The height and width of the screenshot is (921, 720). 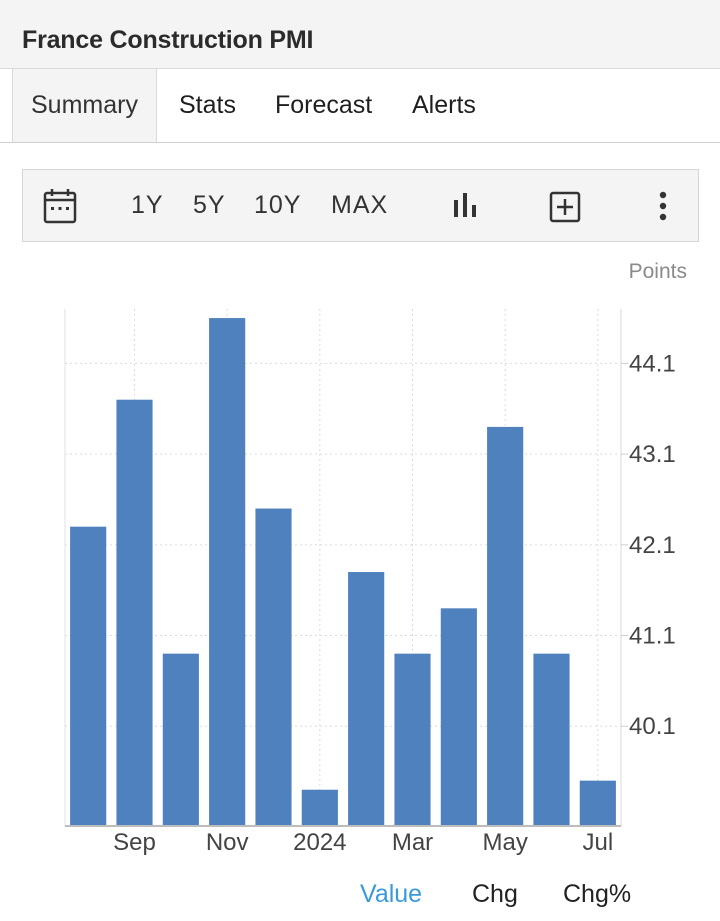 What do you see at coordinates (495, 894) in the screenshot?
I see `chg-tab: Chg` at bounding box center [495, 894].